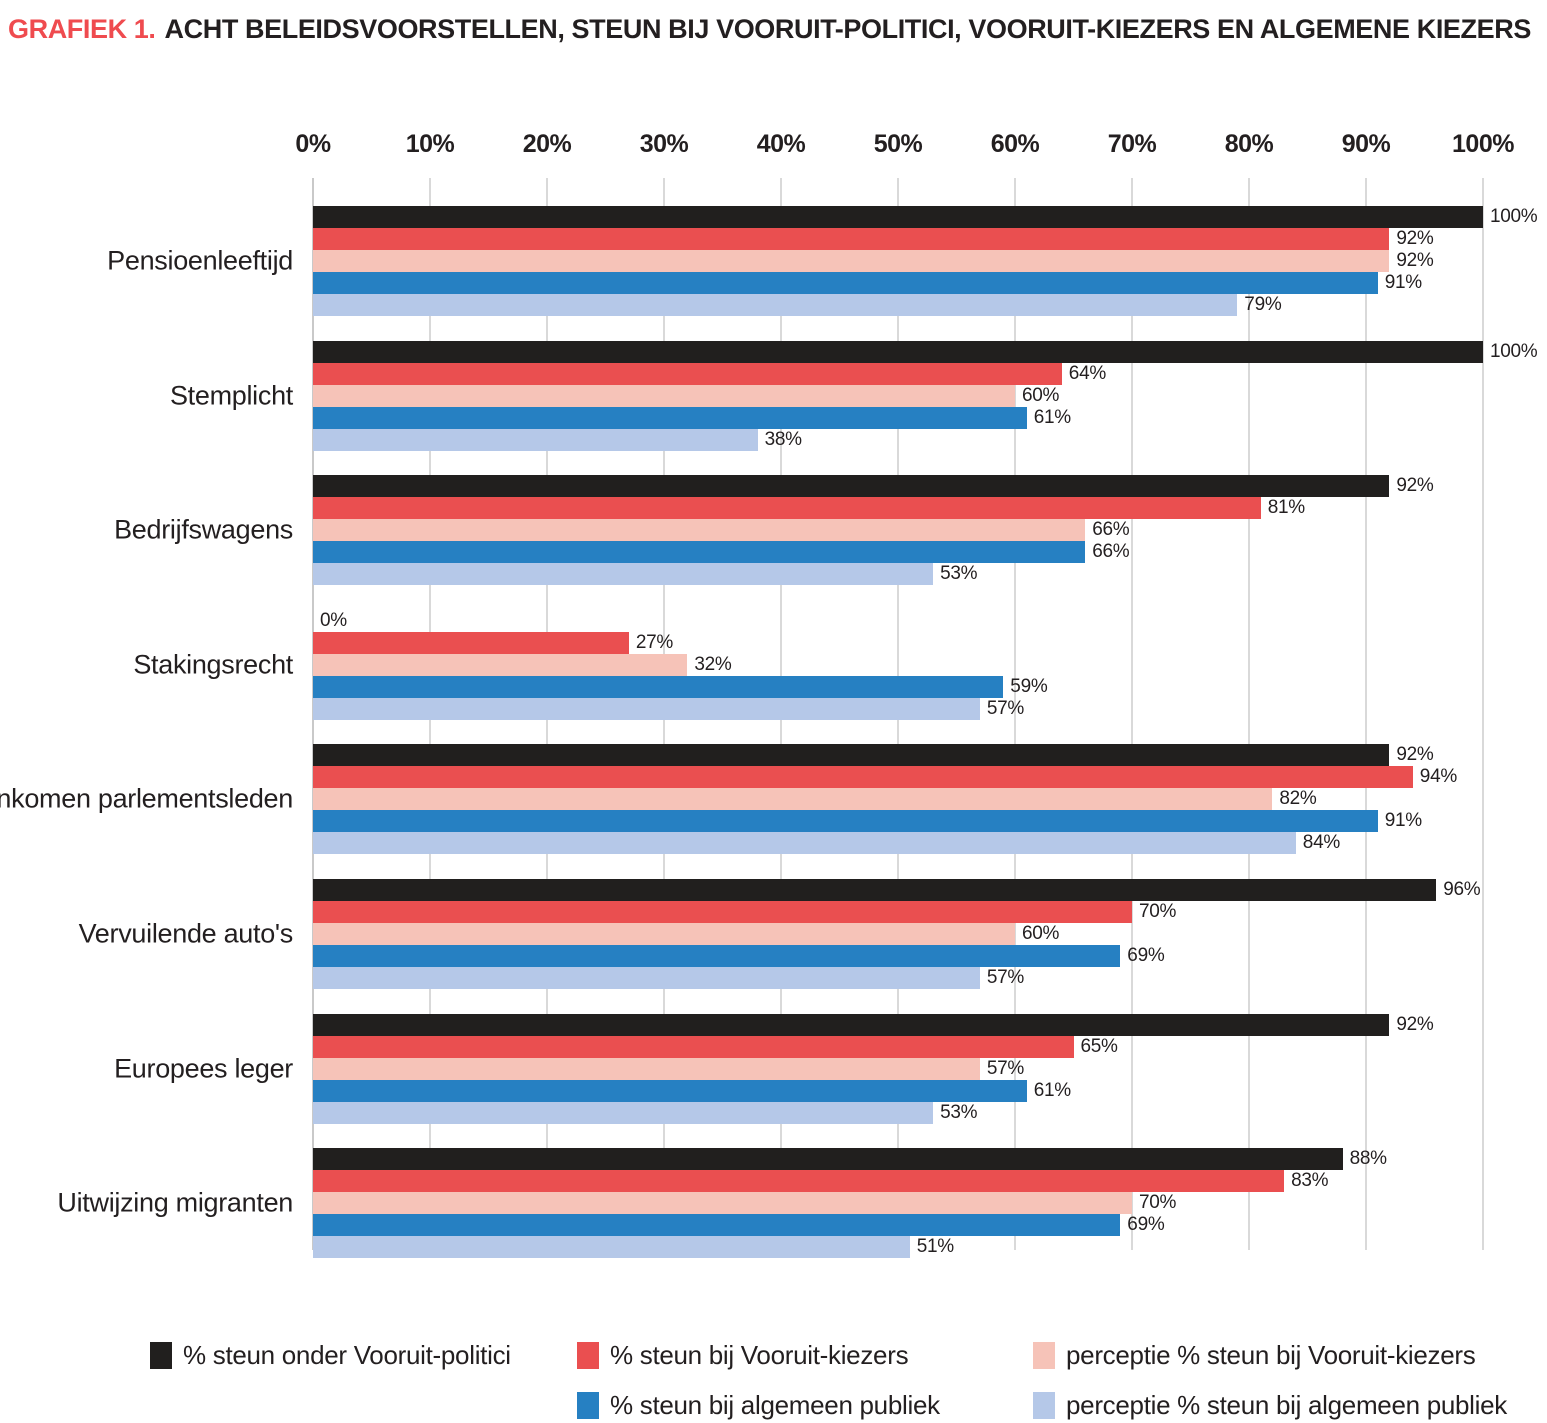  I want to click on legend-label: % steun bij algemeen publiek, so click(775, 1404).